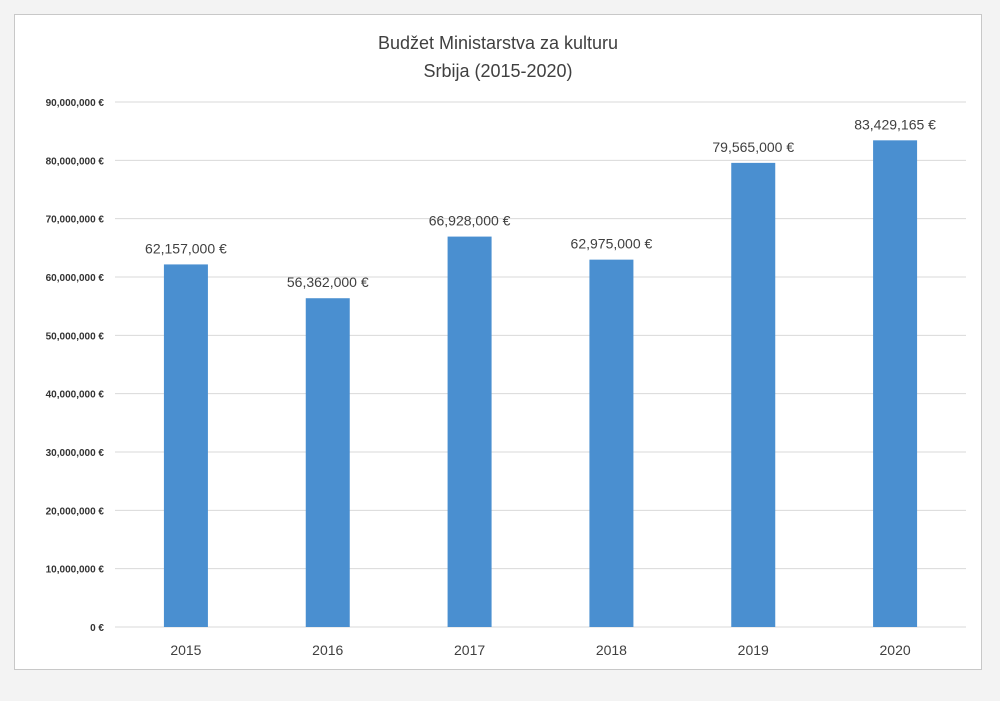 The image size is (1000, 701). I want to click on chart-subtitle: Srbija (2015-2020), so click(497, 71).